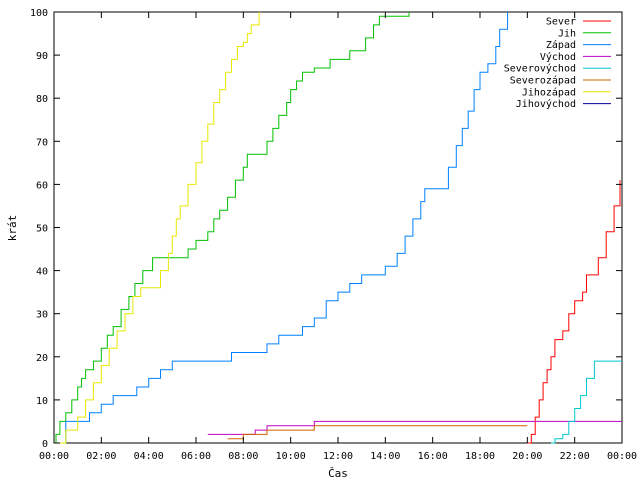 The width and height of the screenshot is (640, 480). What do you see at coordinates (558, 57) in the screenshot?
I see `legend-label: Východ` at bounding box center [558, 57].